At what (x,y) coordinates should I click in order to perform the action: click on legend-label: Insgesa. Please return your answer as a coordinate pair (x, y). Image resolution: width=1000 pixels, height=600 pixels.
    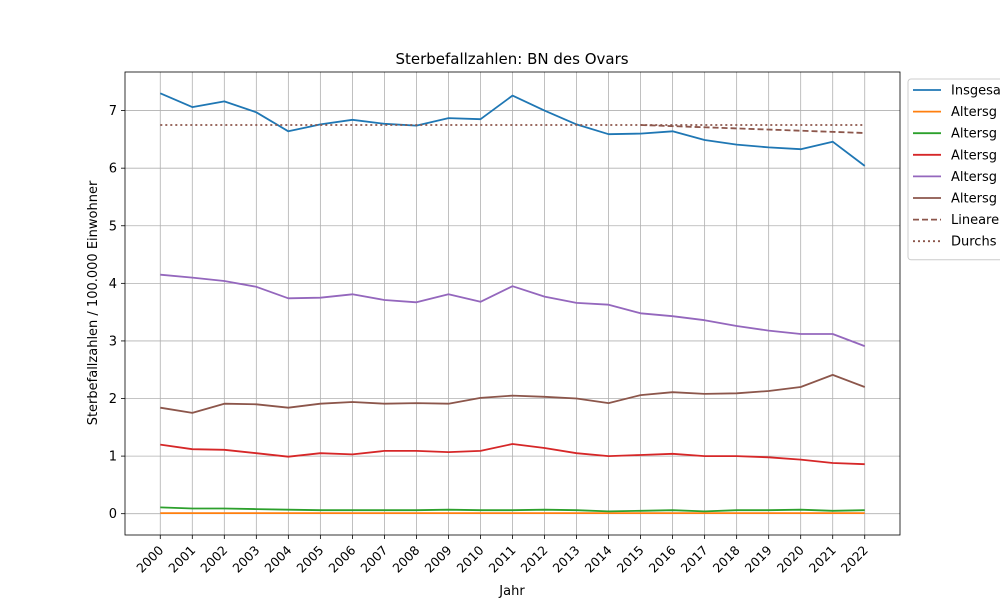
    Looking at the image, I should click on (975, 91).